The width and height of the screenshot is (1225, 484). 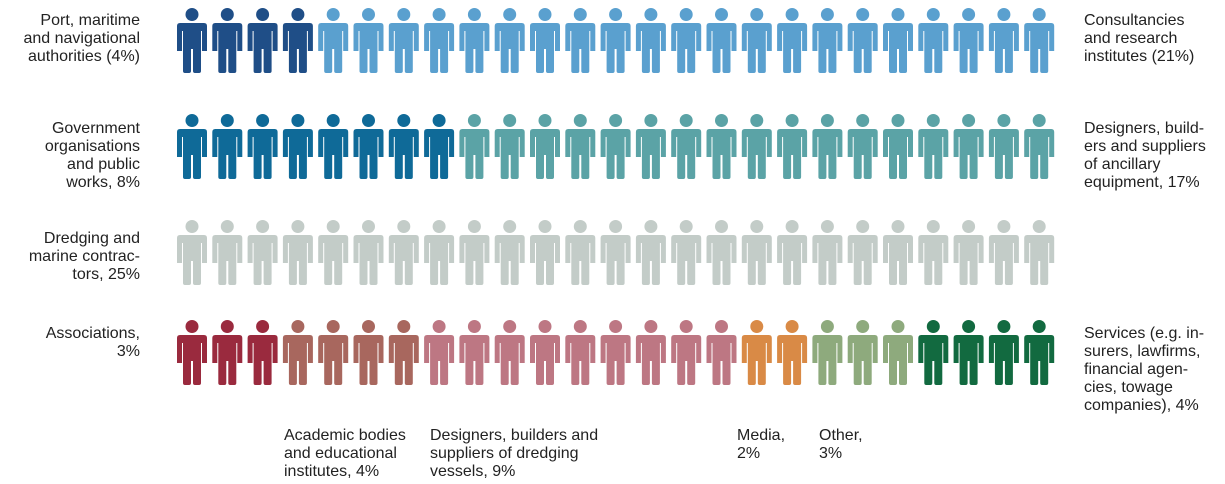 What do you see at coordinates (761, 444) in the screenshot?
I see `segment-label-r4-s4: Media, 2%` at bounding box center [761, 444].